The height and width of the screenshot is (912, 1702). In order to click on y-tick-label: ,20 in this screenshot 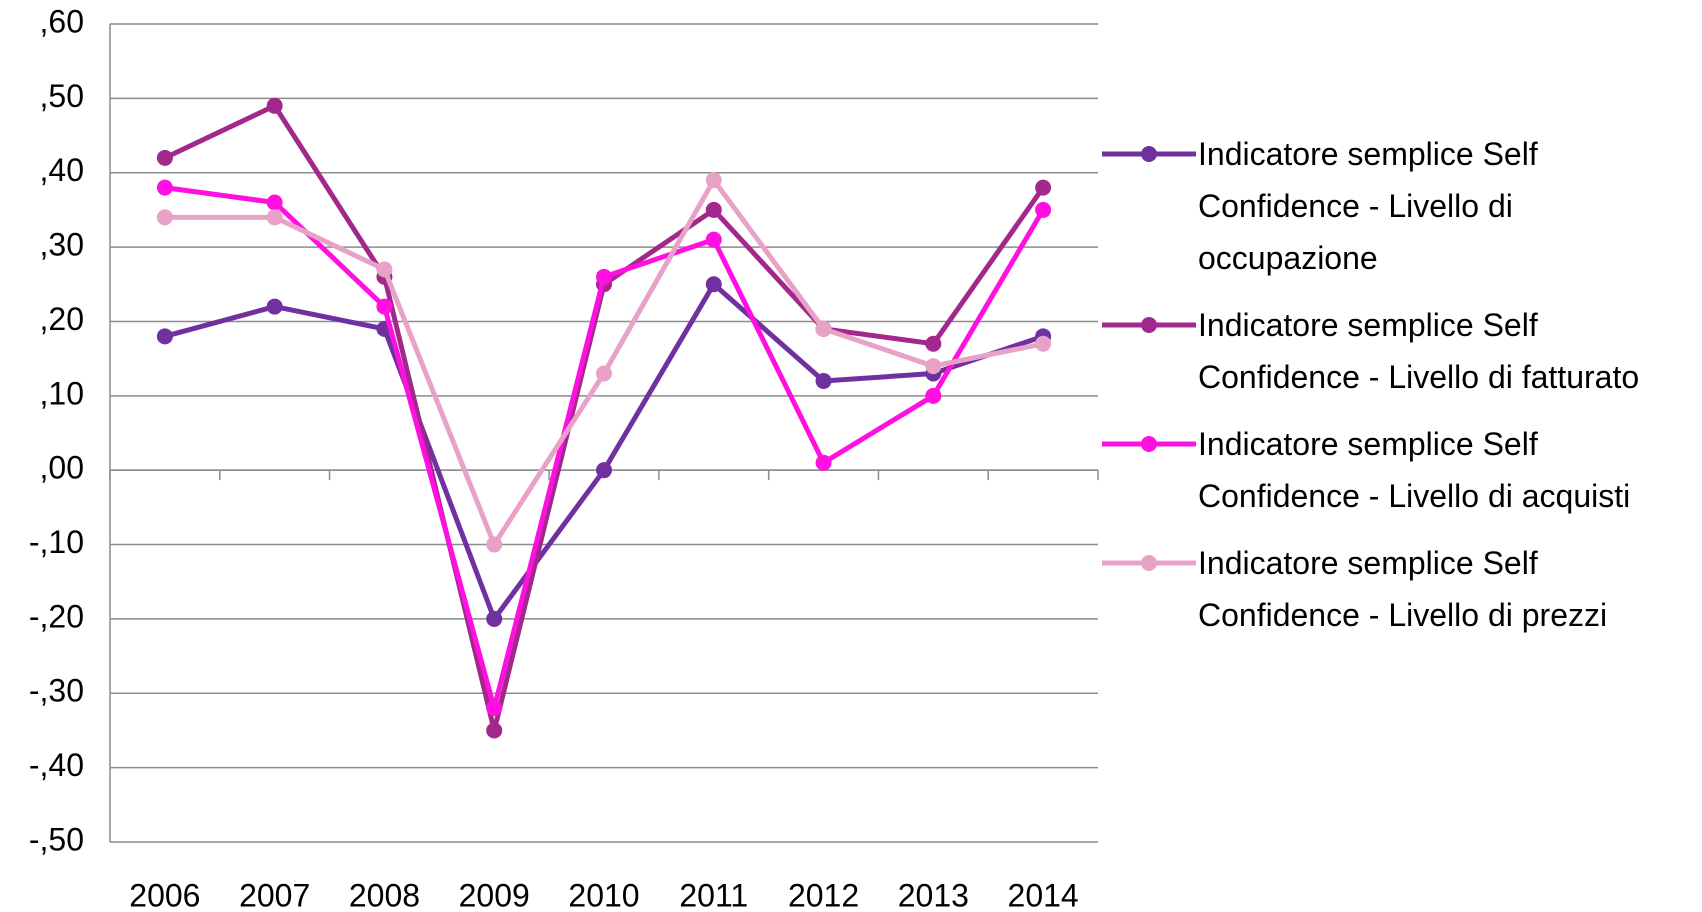, I will do `click(62, 319)`.